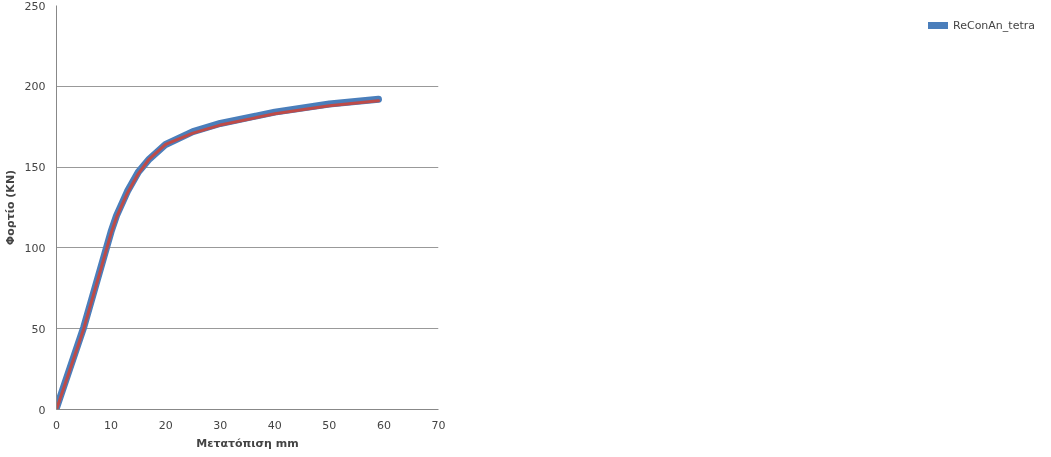 The width and height of the screenshot is (1051, 457). I want to click on x-tick-label: 50, so click(329, 425).